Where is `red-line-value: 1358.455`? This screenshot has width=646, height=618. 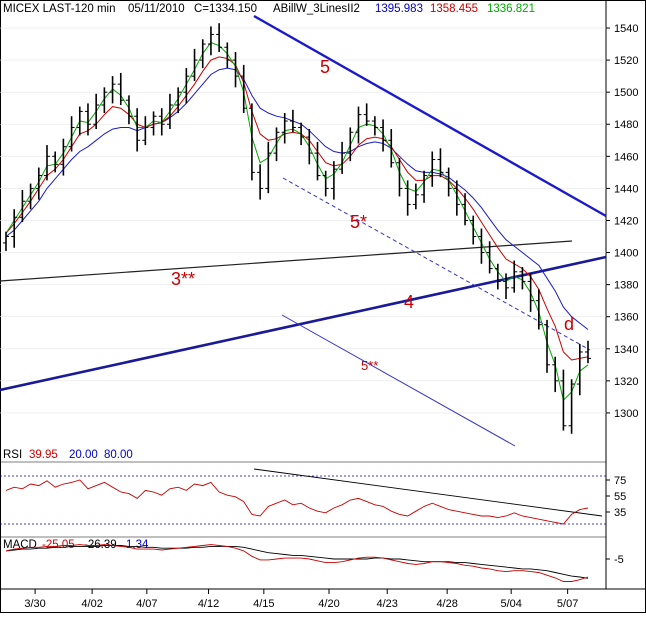
red-line-value: 1358.455 is located at coordinates (454, 9).